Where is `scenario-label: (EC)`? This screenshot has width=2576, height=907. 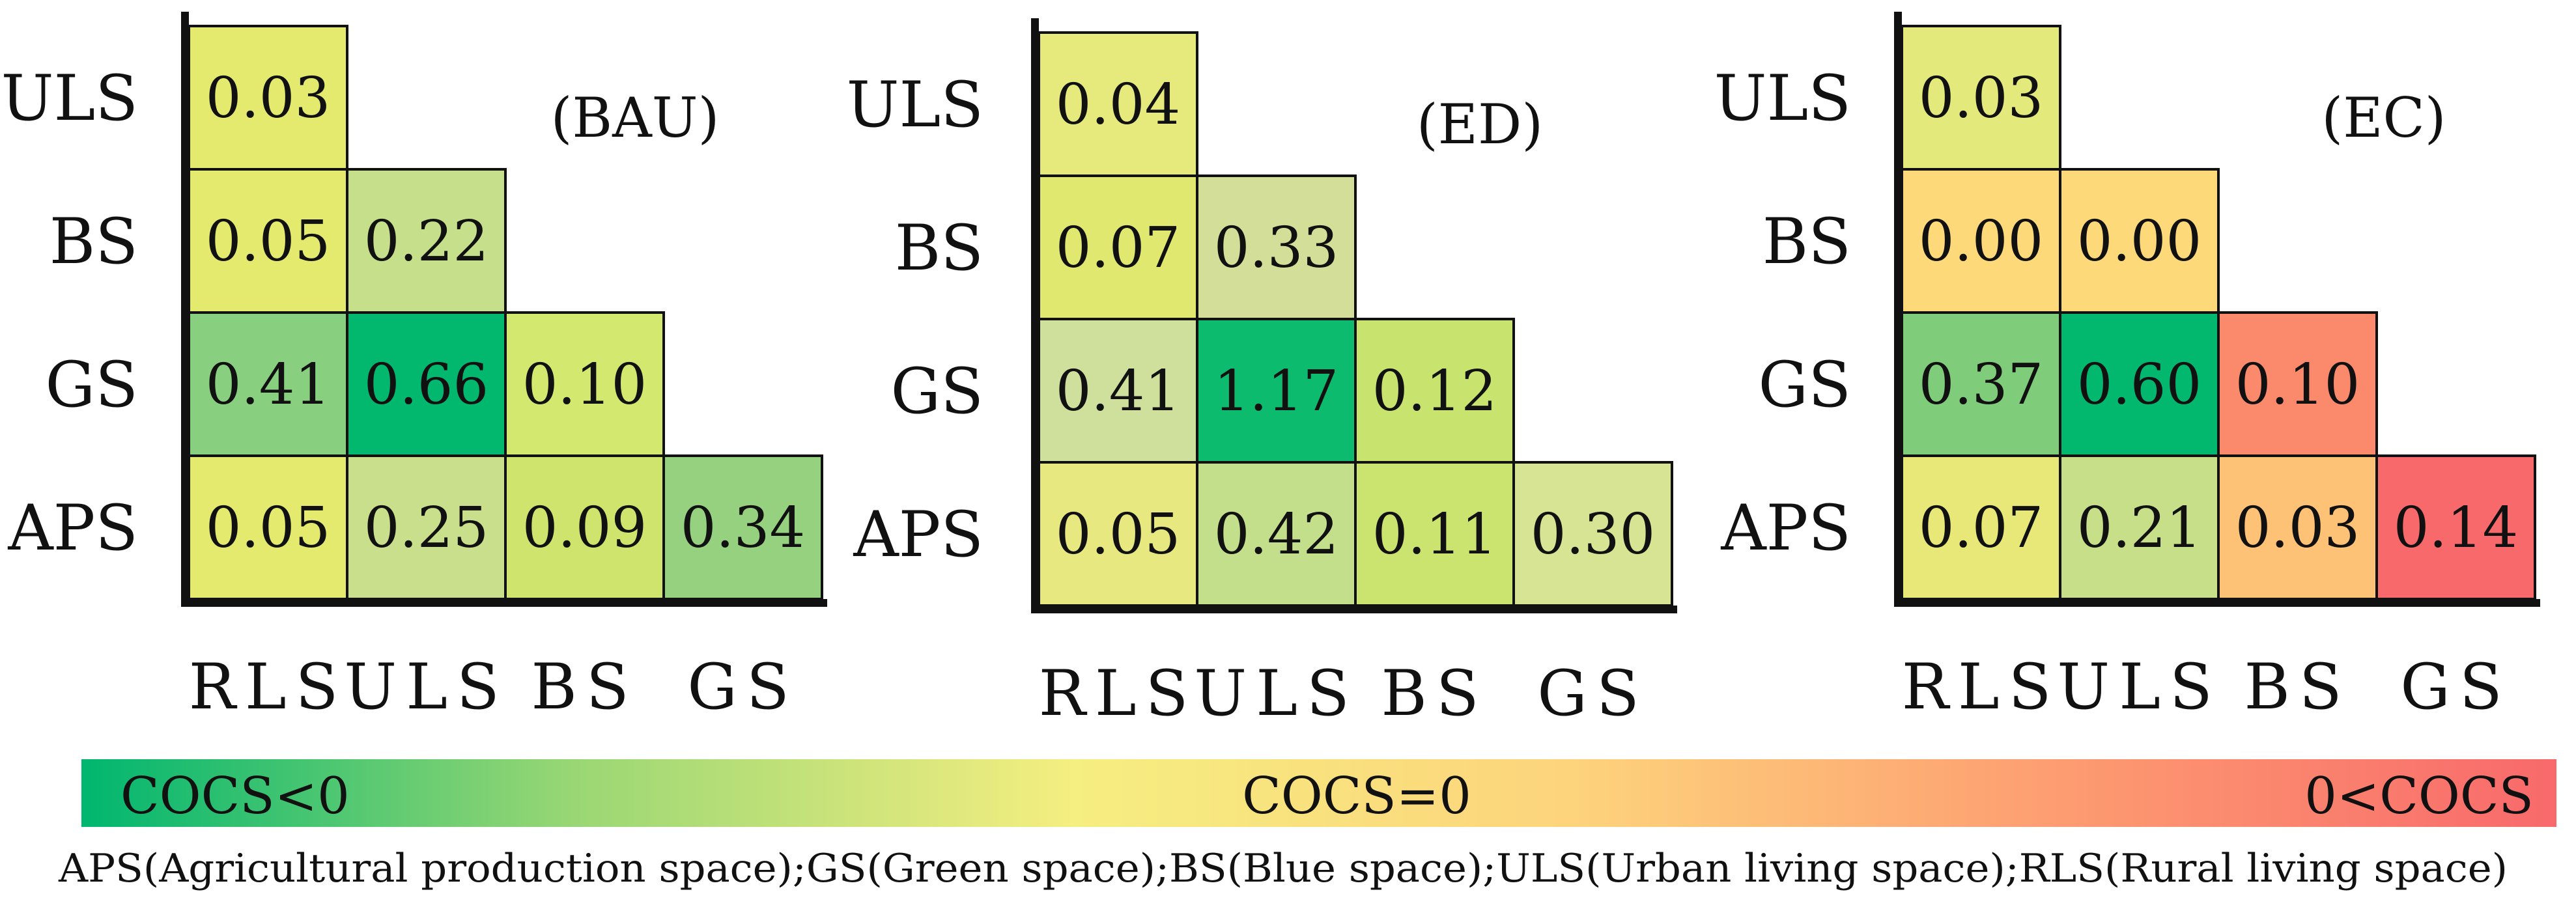
scenario-label: (EC) is located at coordinates (2383, 118).